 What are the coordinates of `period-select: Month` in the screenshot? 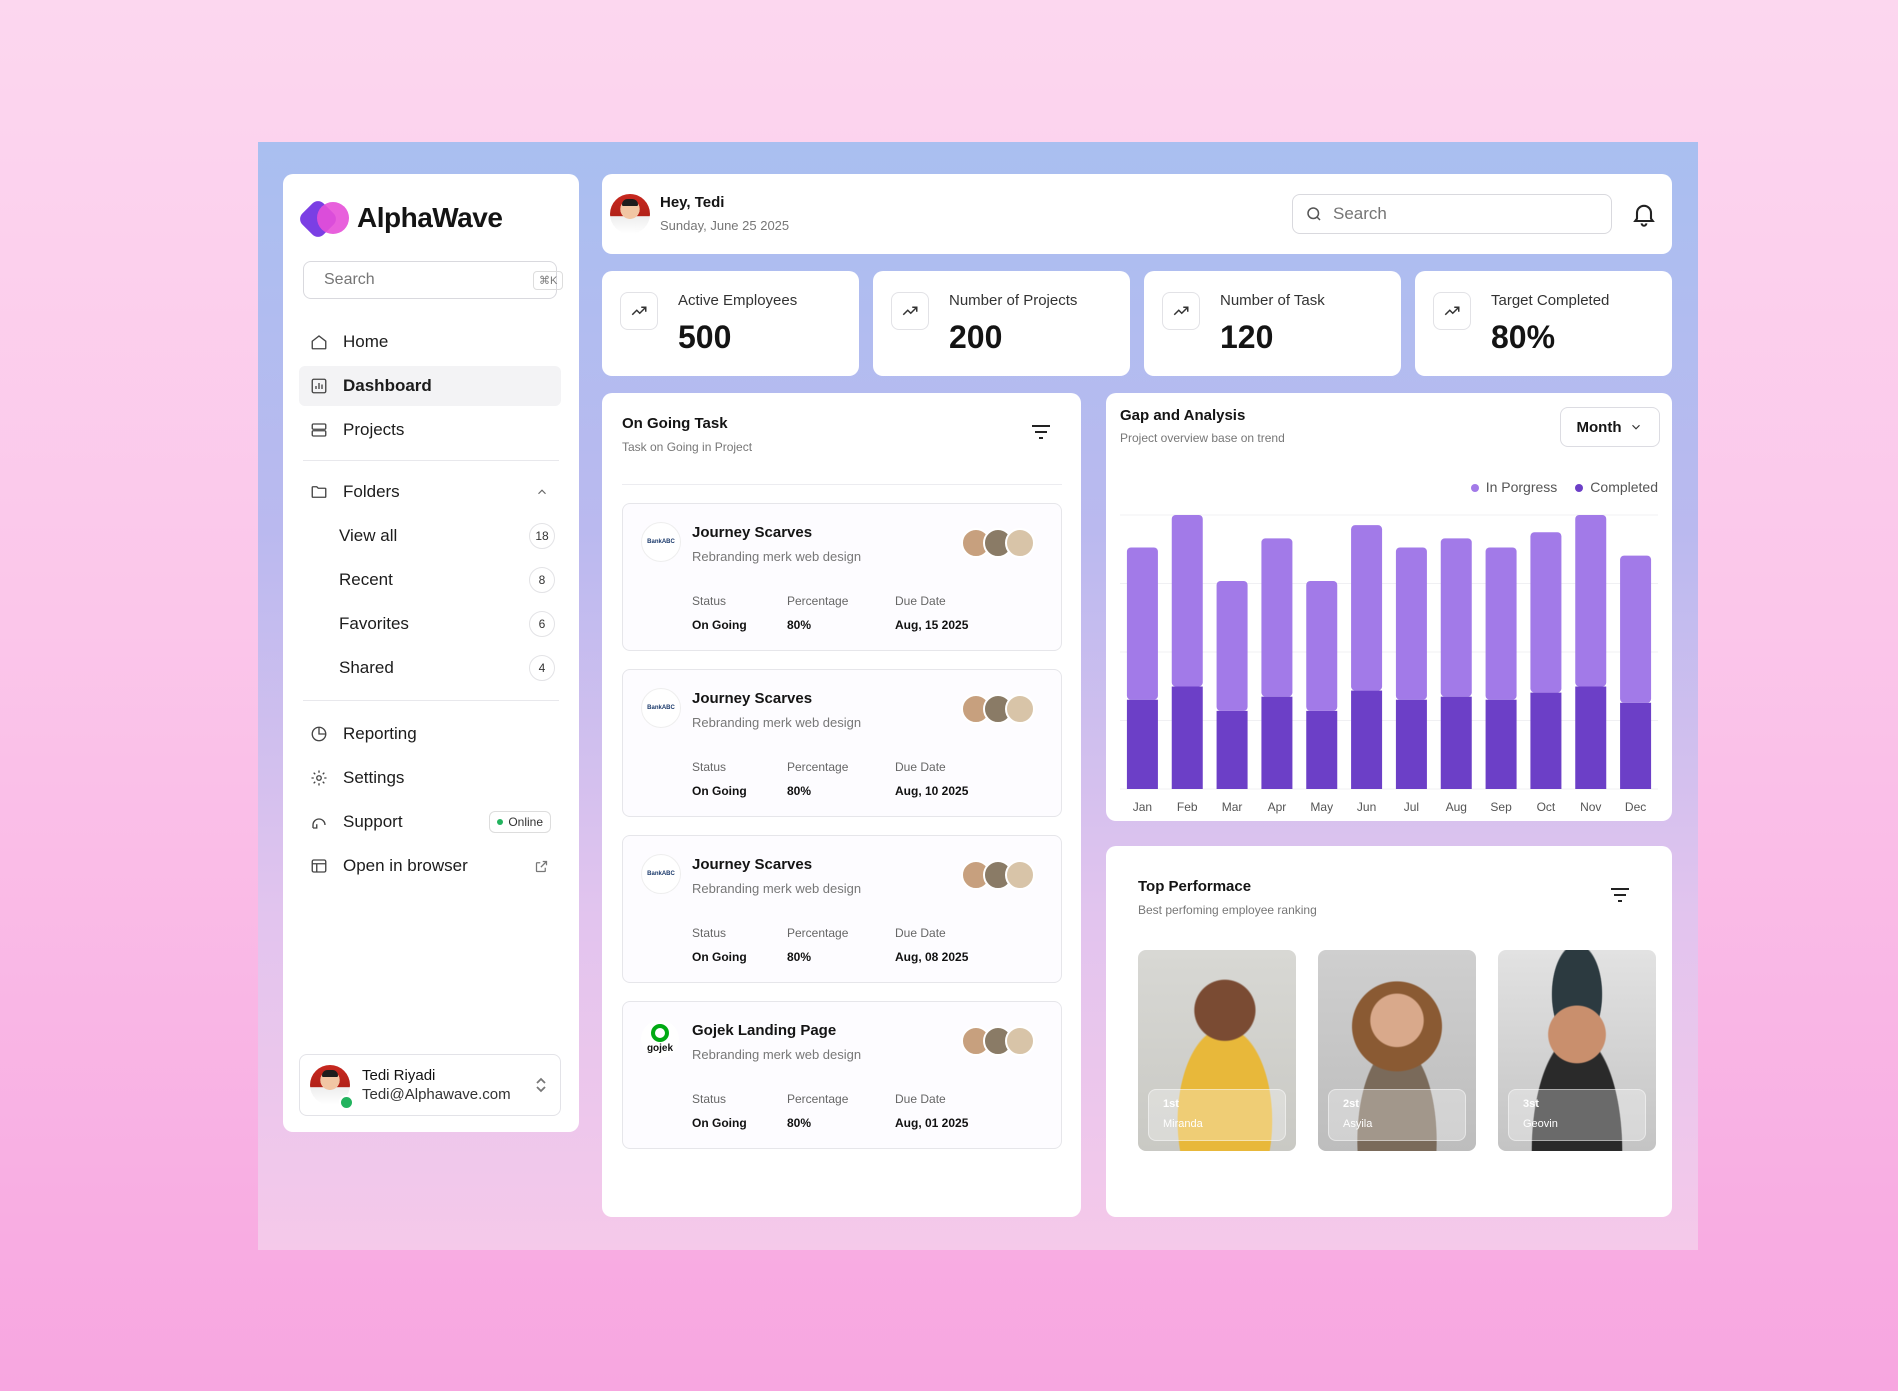 It's located at (1610, 427).